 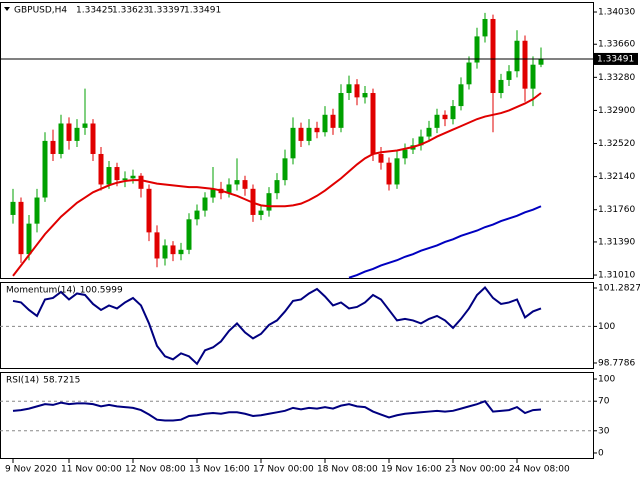 What do you see at coordinates (616, 78) in the screenshot?
I see `y-tick-label: 1.33280` at bounding box center [616, 78].